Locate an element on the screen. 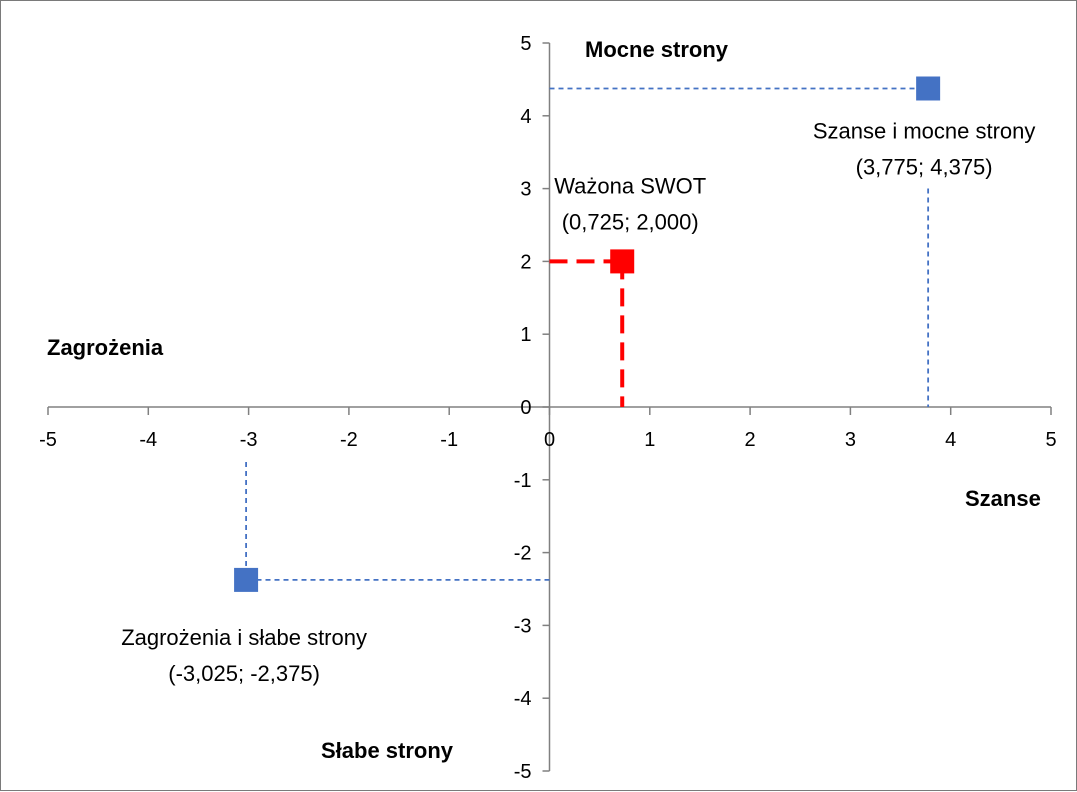  y-tick-label: -2 is located at coordinates (523, 554).